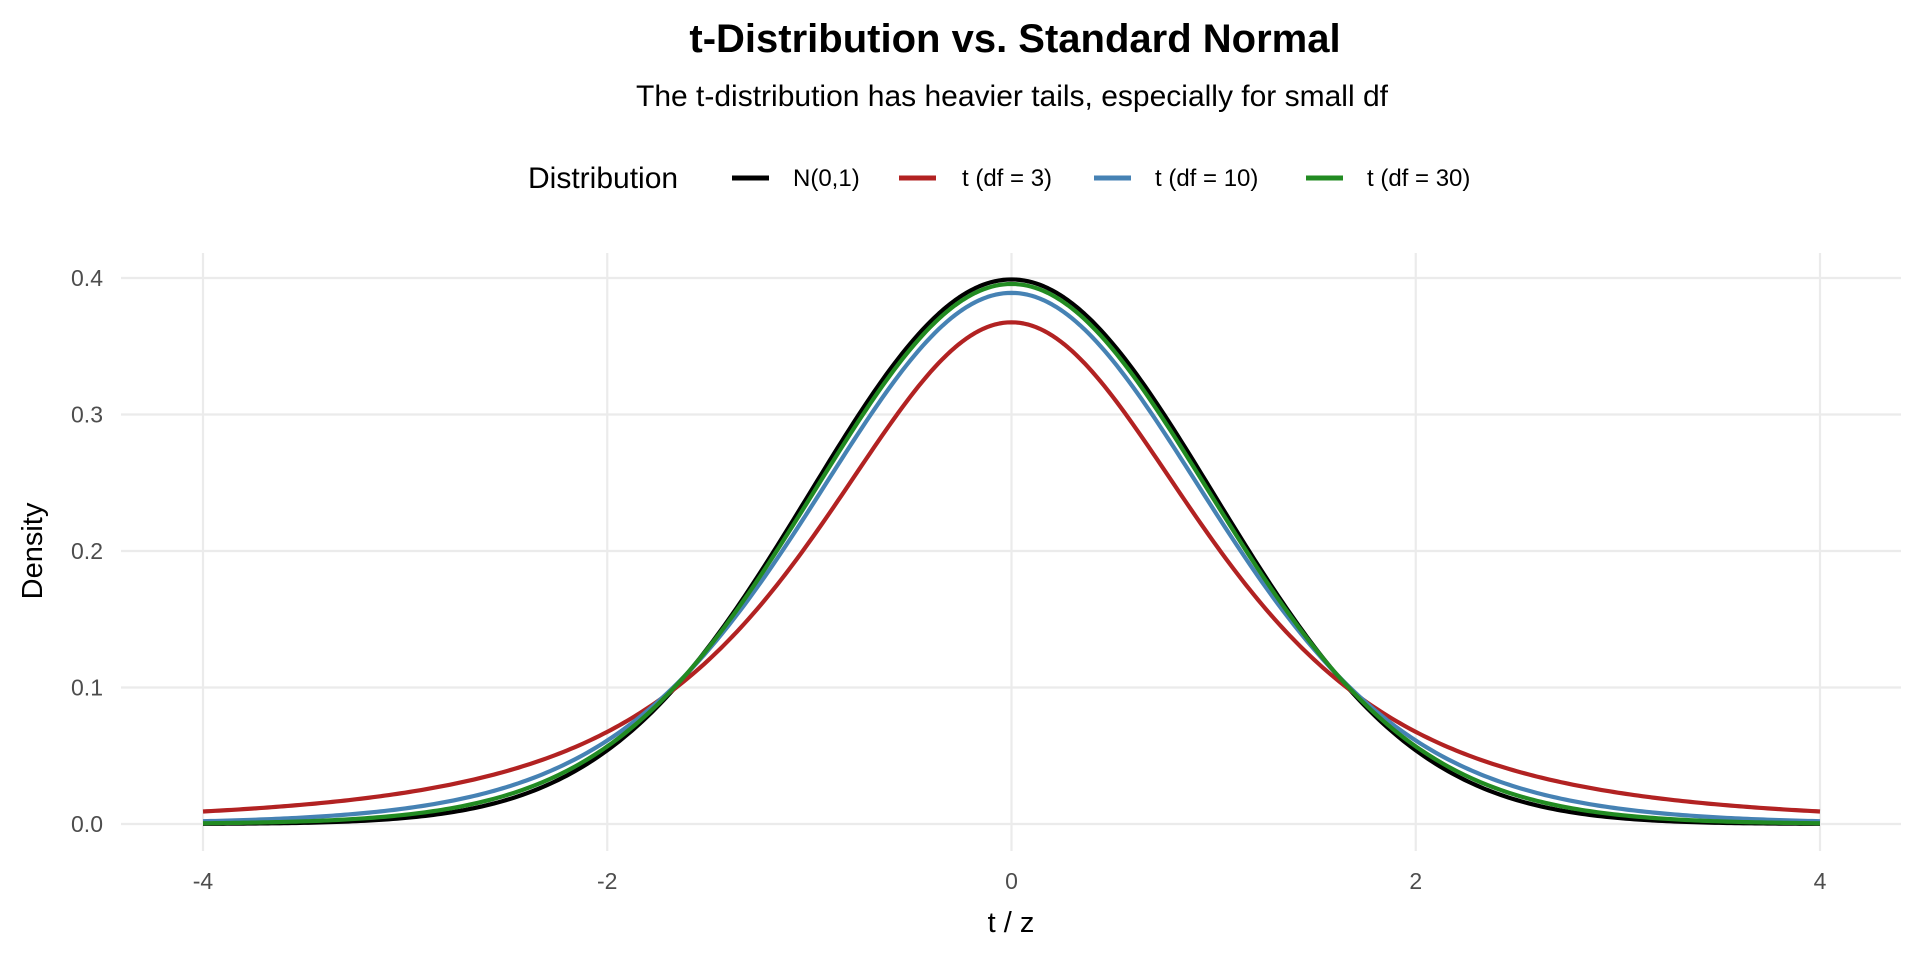 This screenshot has height=960, width=1920. Describe the element at coordinates (87, 824) in the screenshot. I see `y-tick-label: 0.0` at that location.